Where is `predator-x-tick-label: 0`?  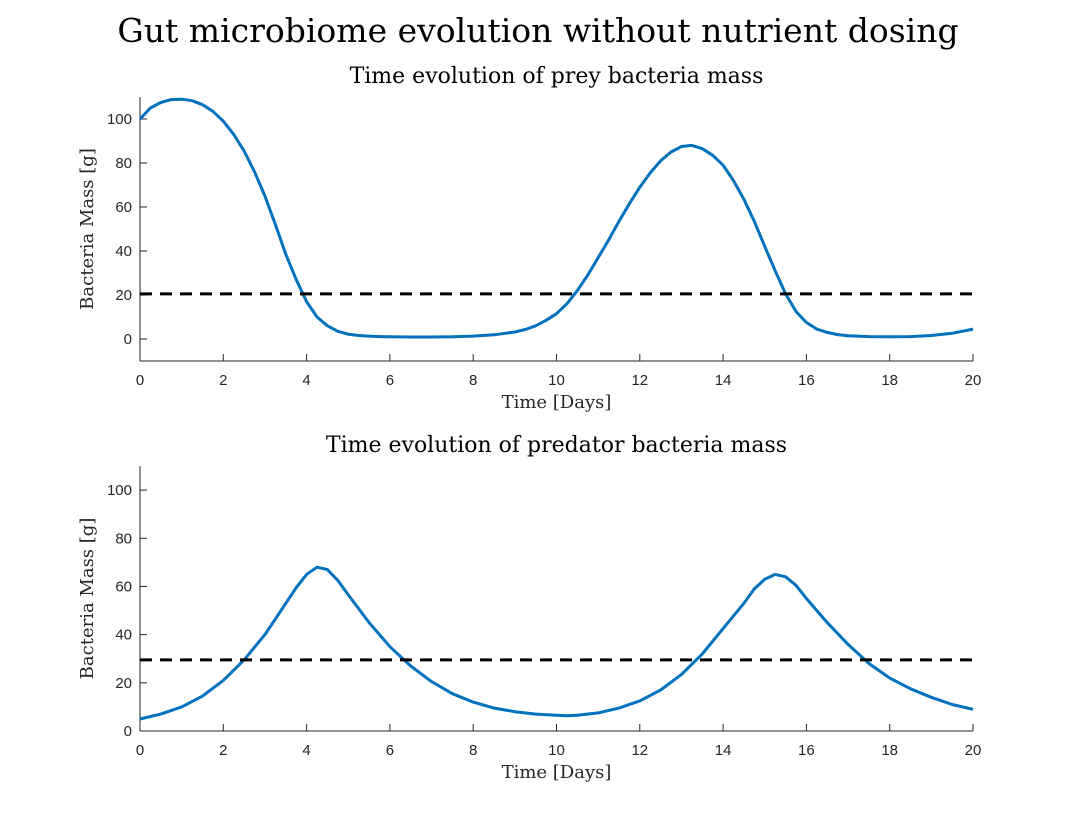
predator-x-tick-label: 0 is located at coordinates (140, 750).